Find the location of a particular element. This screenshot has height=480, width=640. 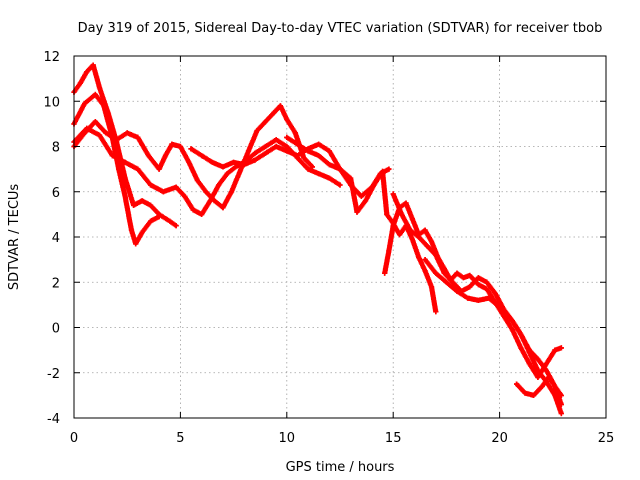

x-axis-label: GPS time / hours is located at coordinates (340, 467).